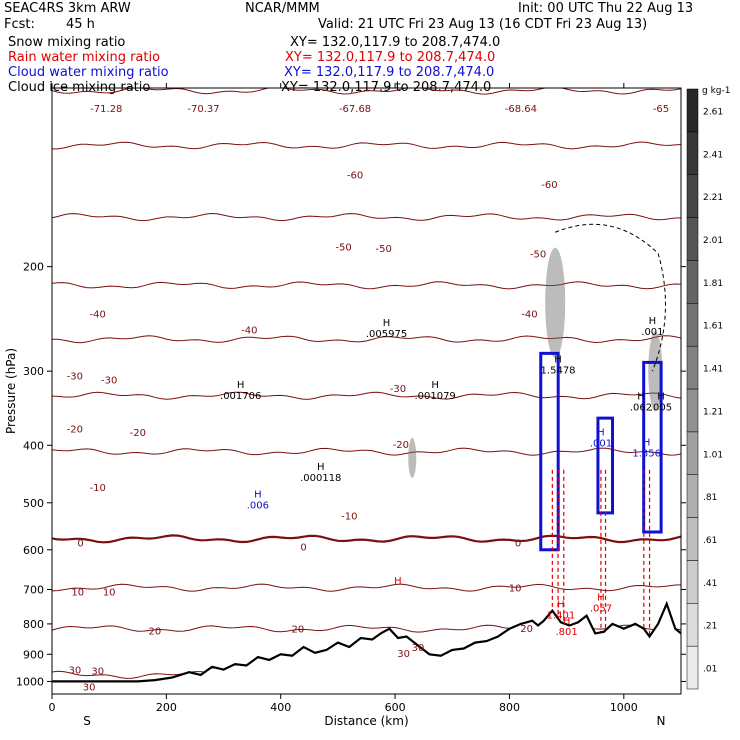  I want to click on max-value-3: 1.5478, so click(558, 370).